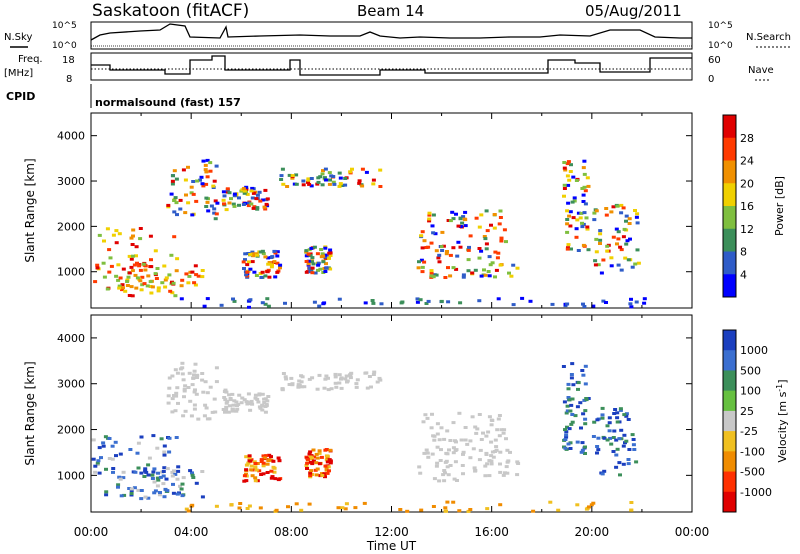  Describe the element at coordinates (71, 430) in the screenshot. I see `velocity-ytick-label: 2000` at that location.